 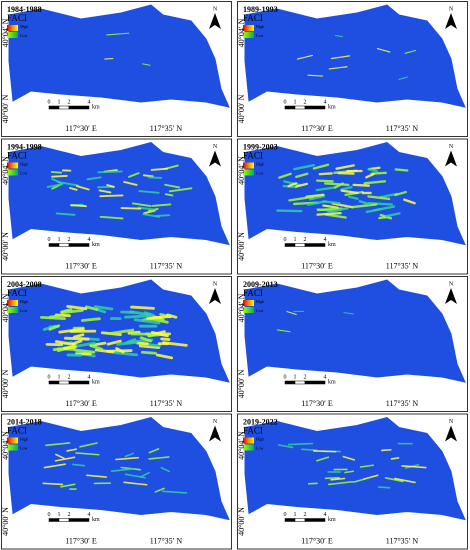 I want to click on period-label: 1989-1993, so click(x=260, y=9).